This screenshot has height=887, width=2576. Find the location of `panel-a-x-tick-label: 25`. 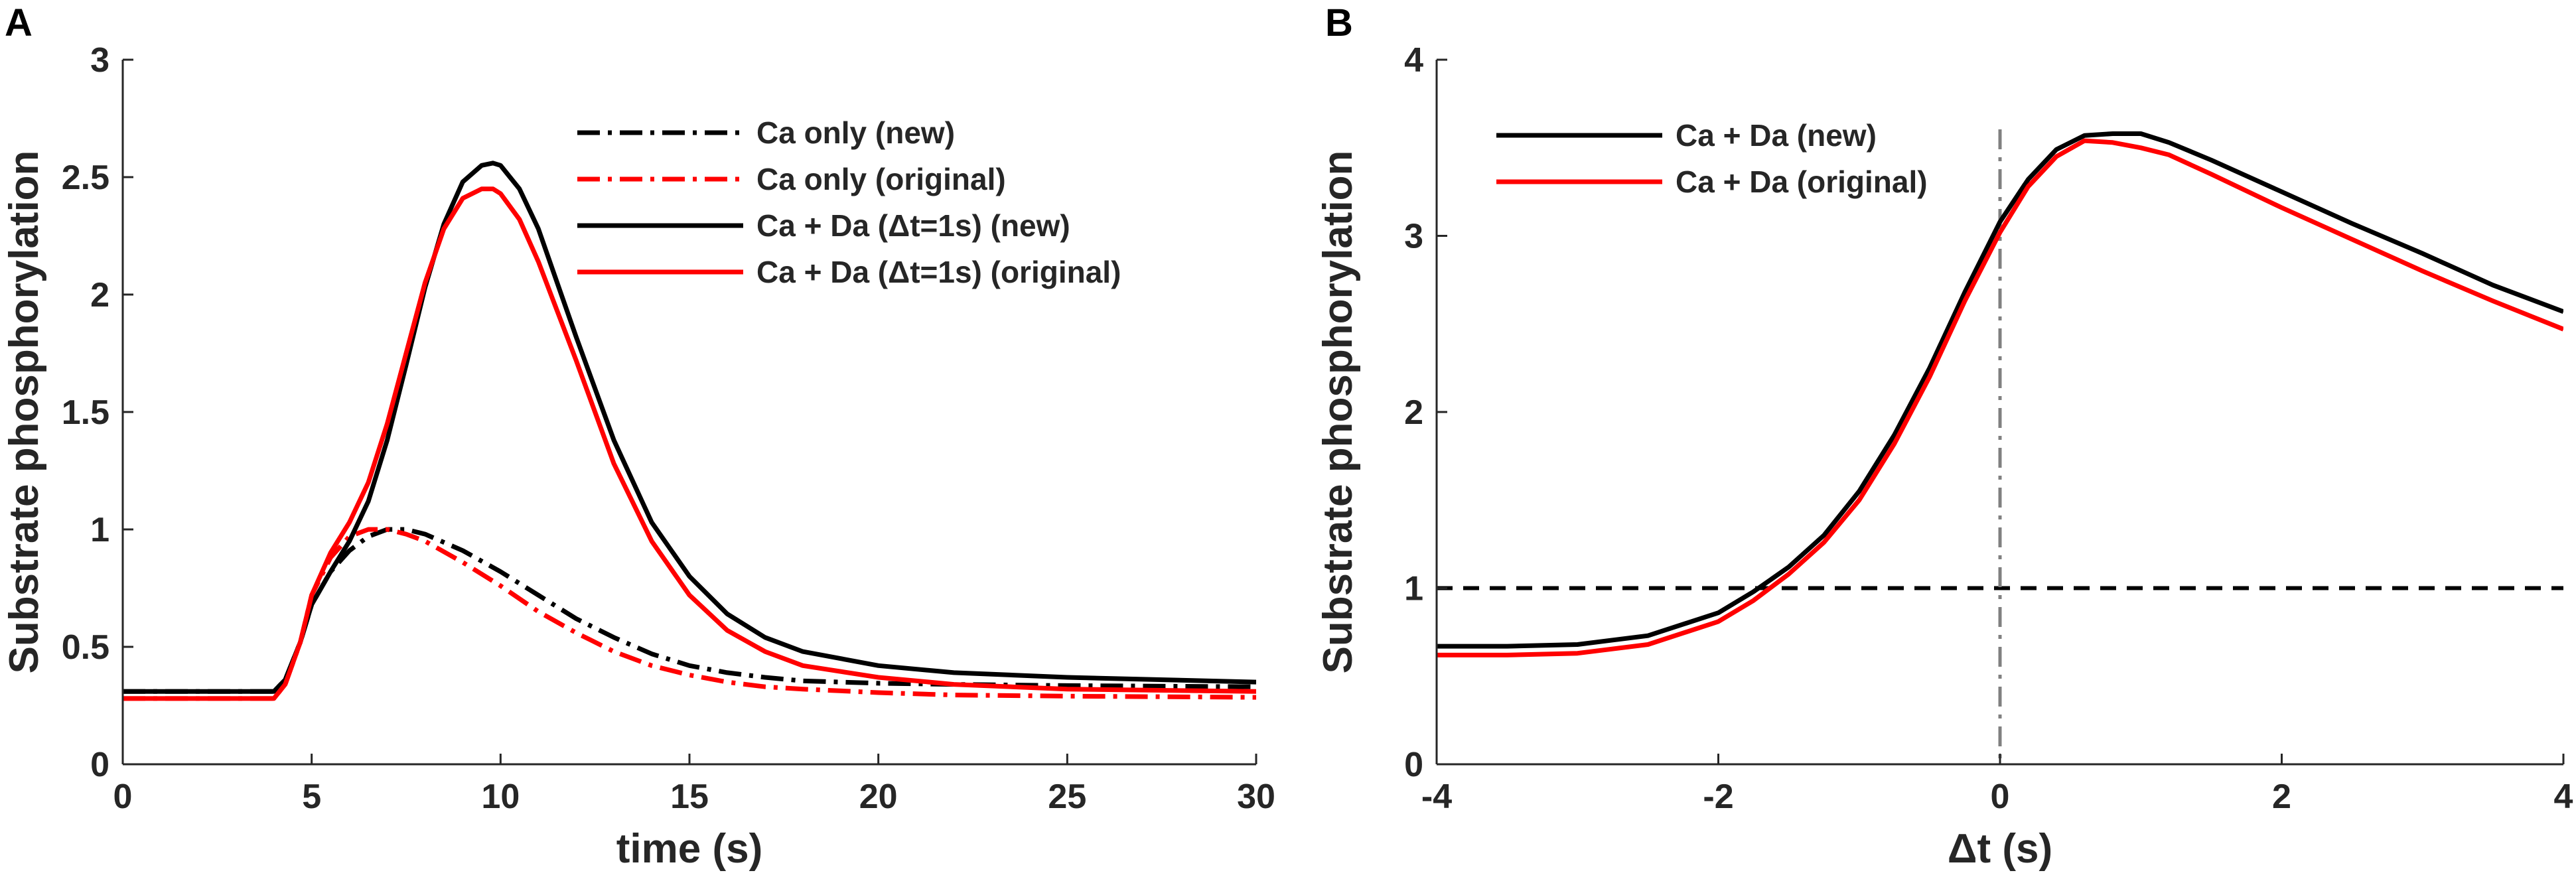

panel-a-x-tick-label: 25 is located at coordinates (1067, 797).